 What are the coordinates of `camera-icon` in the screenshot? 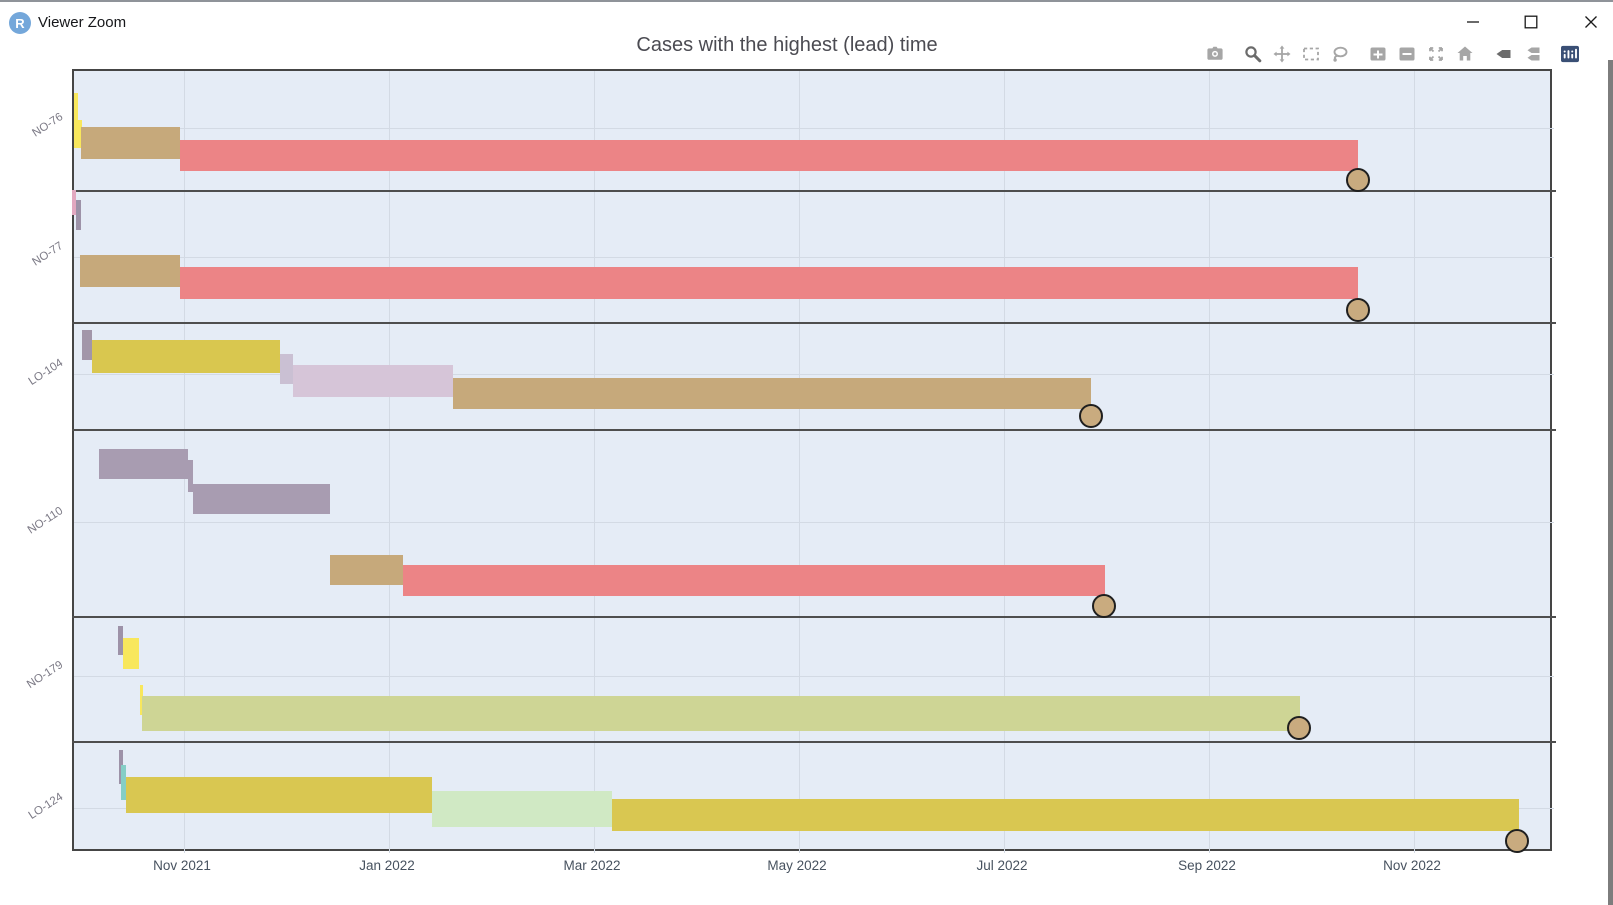 It's located at (1215, 54).